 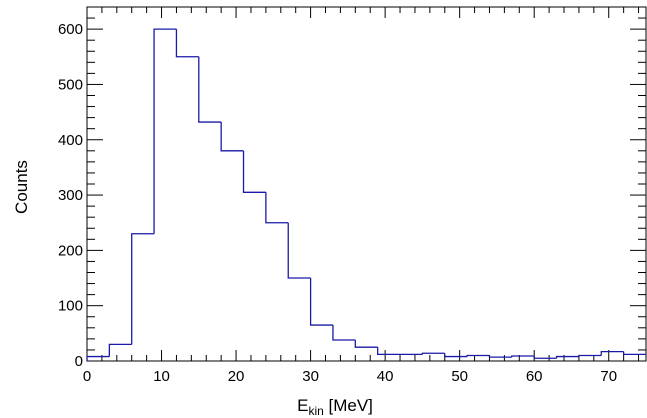 I want to click on x-tick-label: 60, so click(x=534, y=376).